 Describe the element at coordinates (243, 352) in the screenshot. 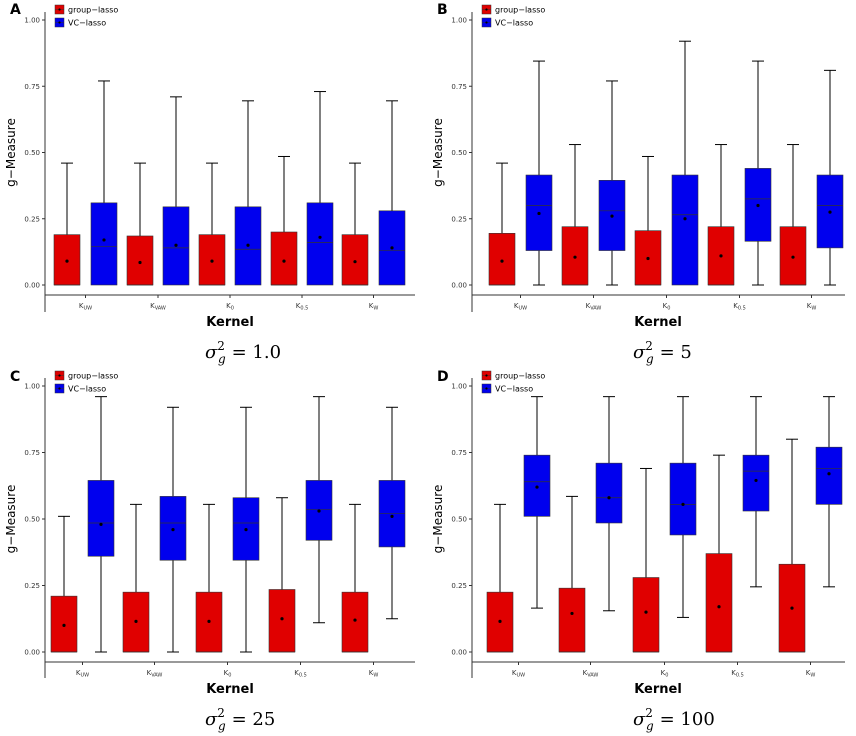

I see `panel-caption: σ2 g = 1.0` at that location.